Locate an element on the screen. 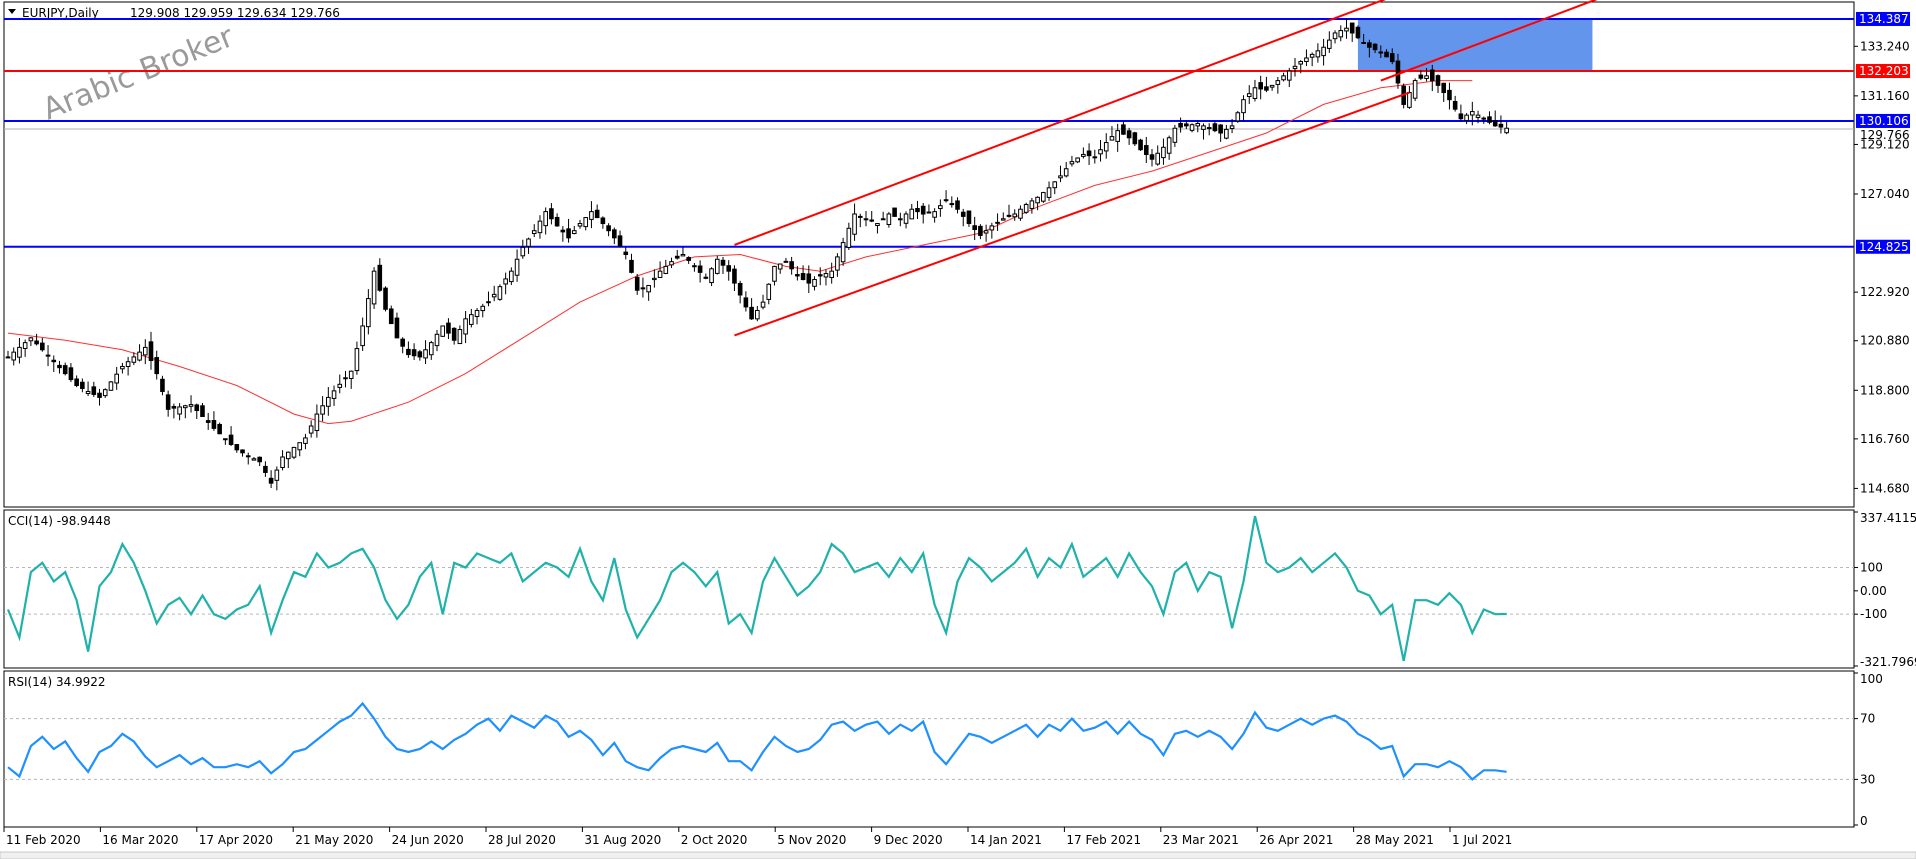  price-tick-label: 114.680 is located at coordinates (1885, 488).